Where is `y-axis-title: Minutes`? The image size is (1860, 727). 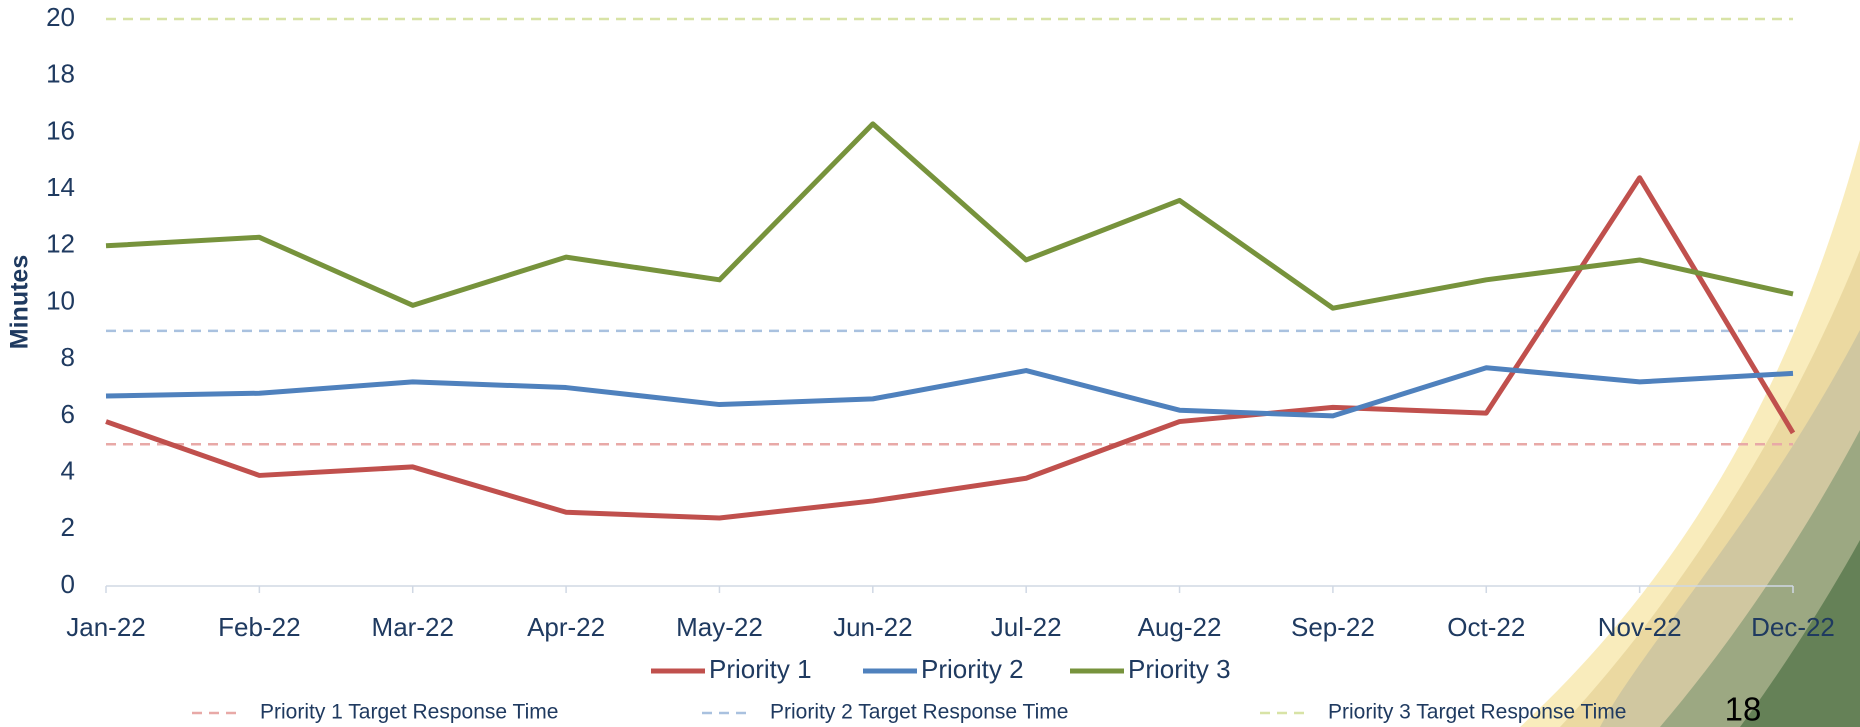 y-axis-title: Minutes is located at coordinates (20, 302).